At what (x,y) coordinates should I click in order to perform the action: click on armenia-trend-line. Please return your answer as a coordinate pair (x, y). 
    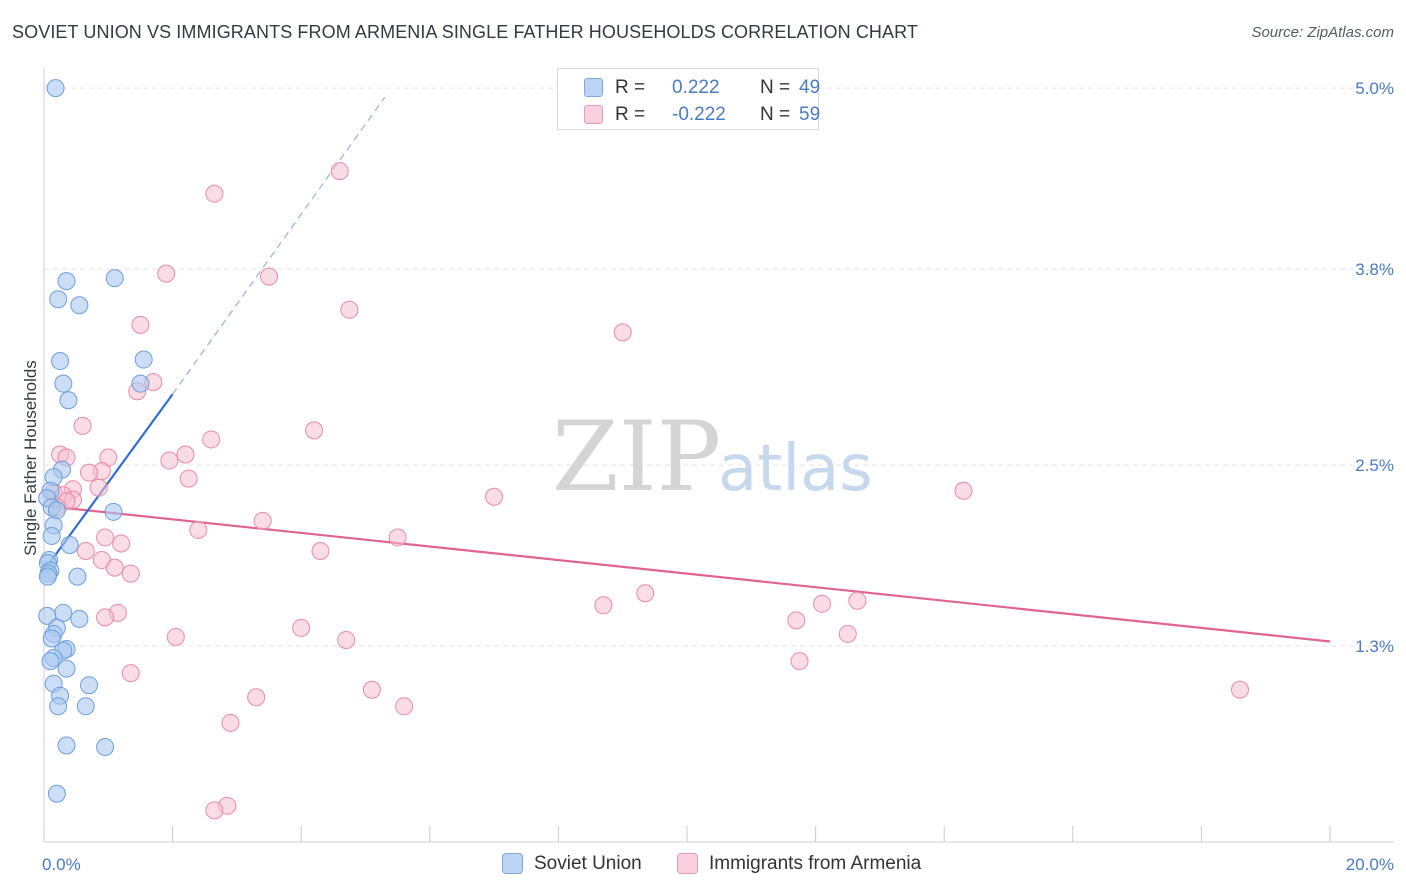
    Looking at the image, I should click on (687, 573).